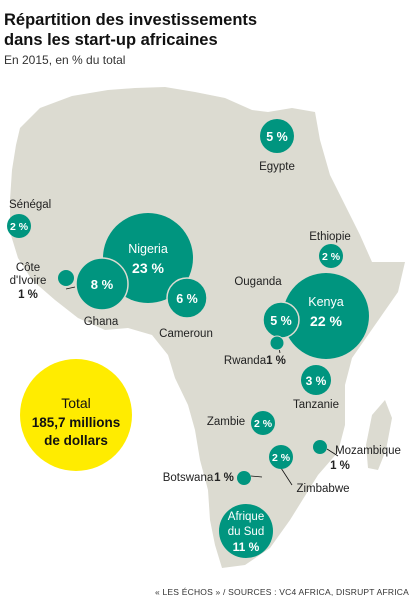 The width and height of the screenshot is (413, 600). I want to click on tanzanie-value: 3 %, so click(316, 381).